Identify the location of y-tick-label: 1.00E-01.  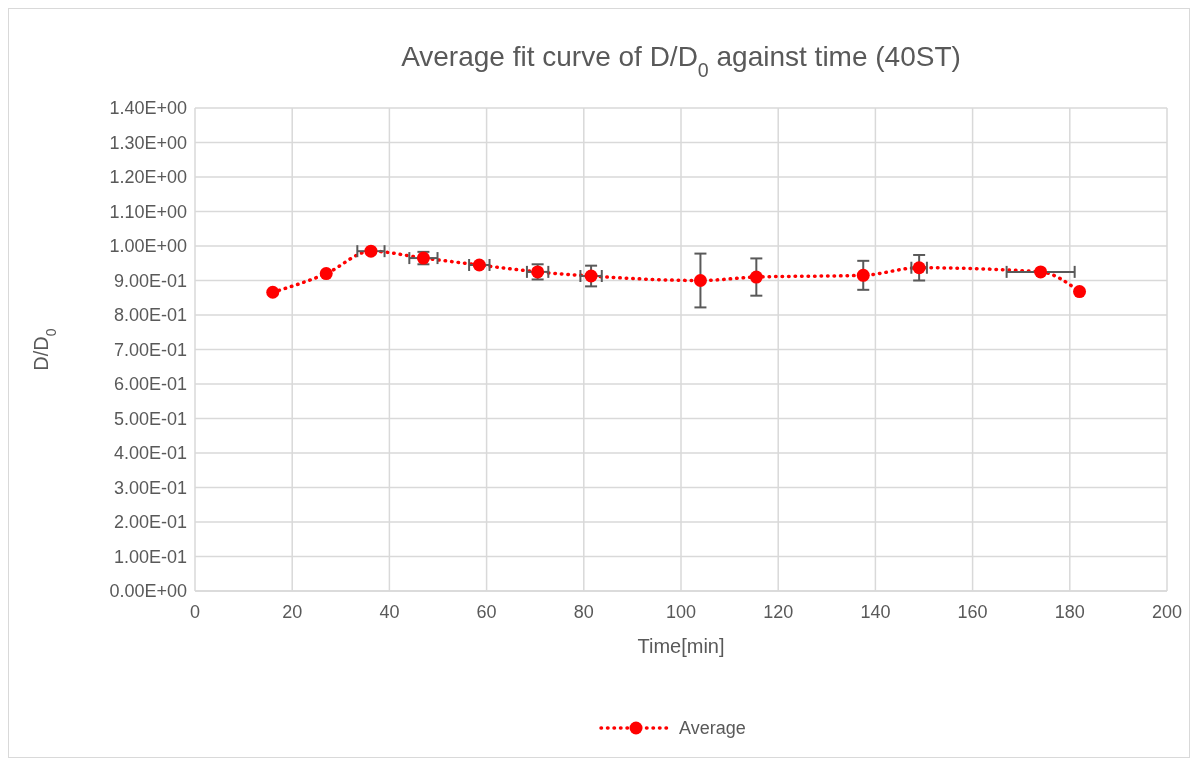
(150, 556).